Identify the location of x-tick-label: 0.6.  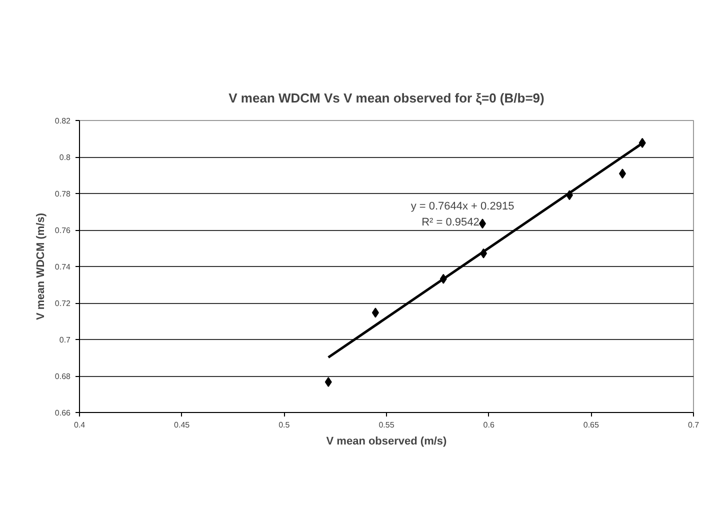
(489, 425).